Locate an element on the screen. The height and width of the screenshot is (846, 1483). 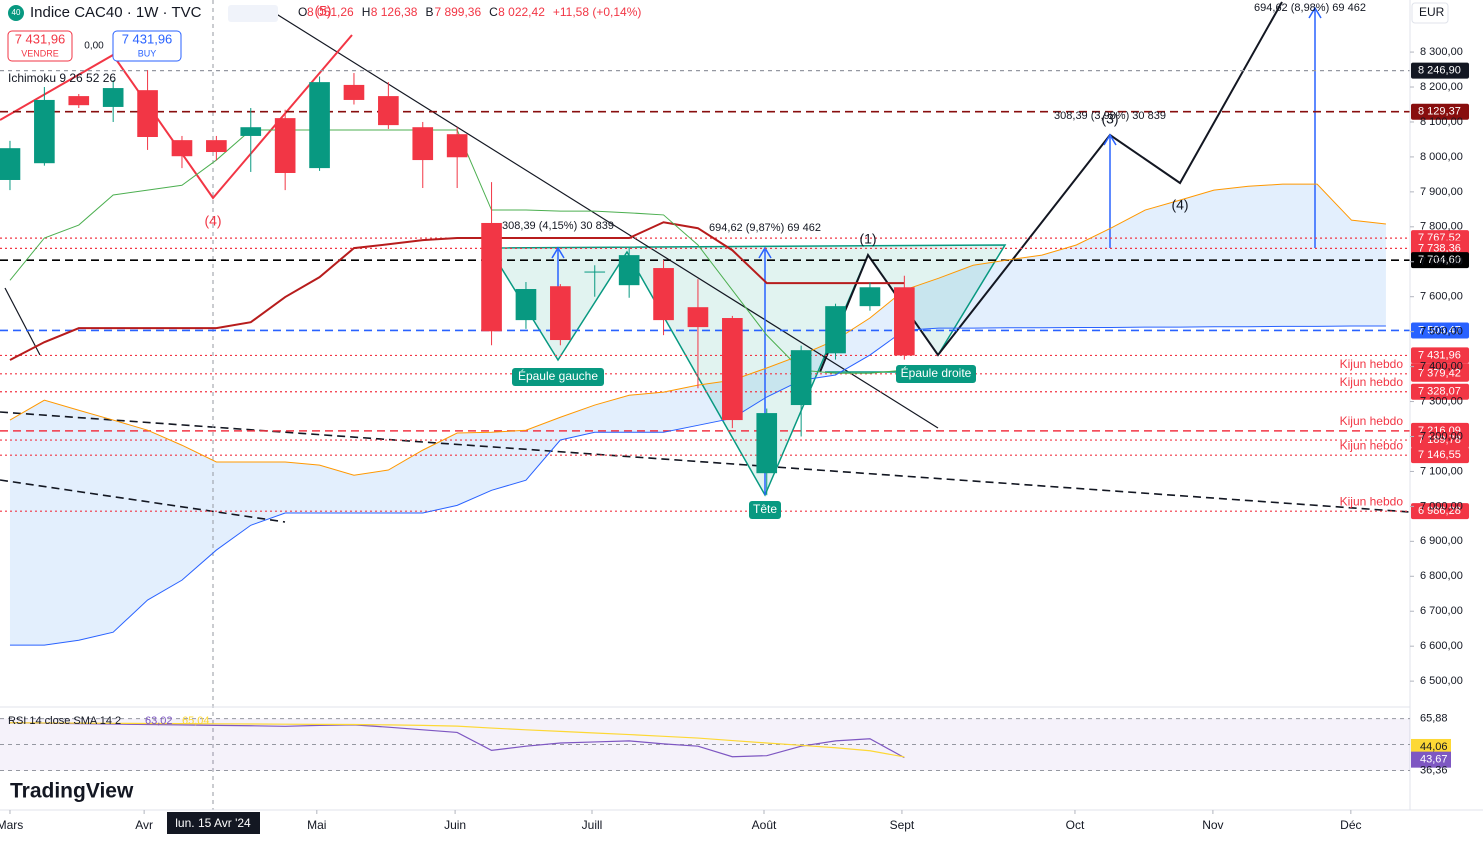
y-tick-label: 7 300,00 is located at coordinates (1441, 401).